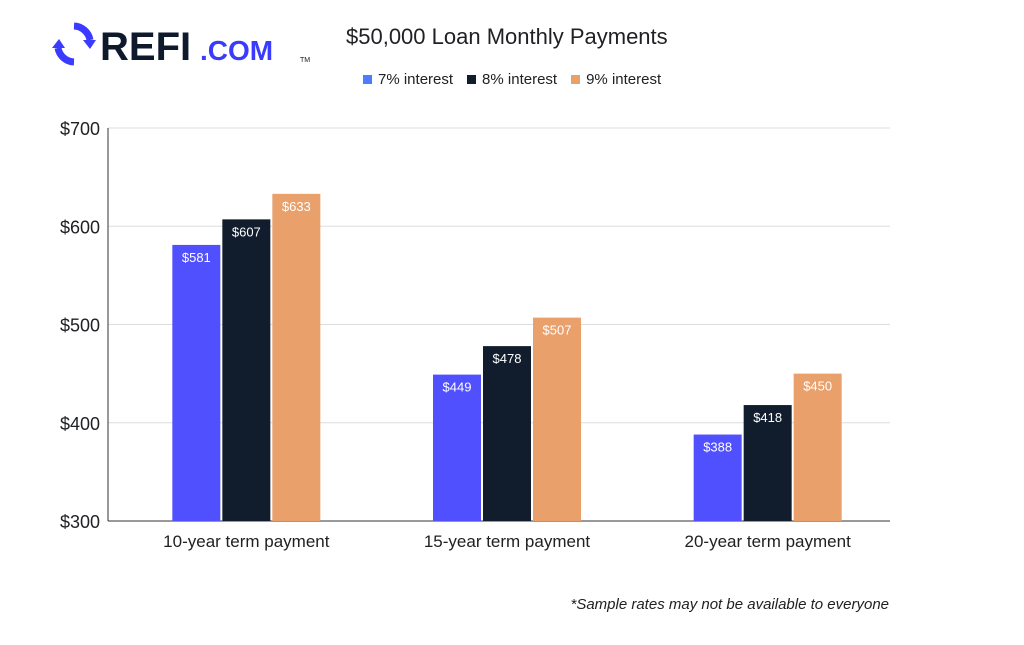 This screenshot has height=645, width=1024. What do you see at coordinates (416, 79) in the screenshot?
I see `legend-label-7: 7% interest` at bounding box center [416, 79].